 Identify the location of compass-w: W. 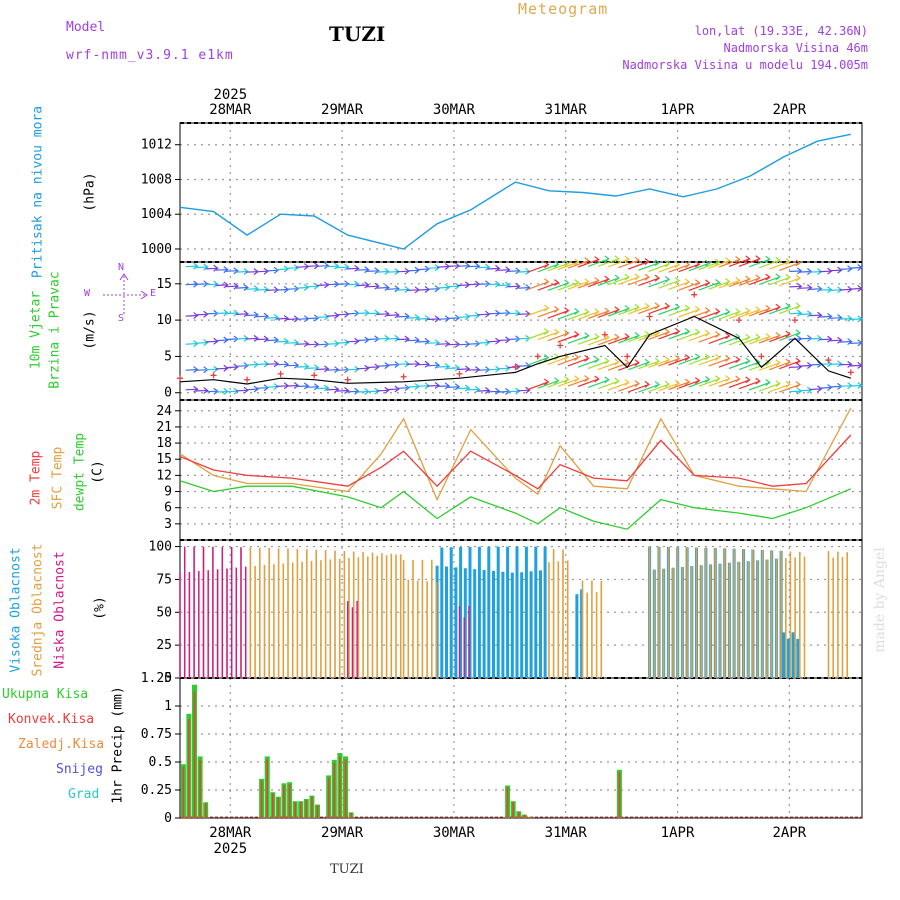
(87, 293).